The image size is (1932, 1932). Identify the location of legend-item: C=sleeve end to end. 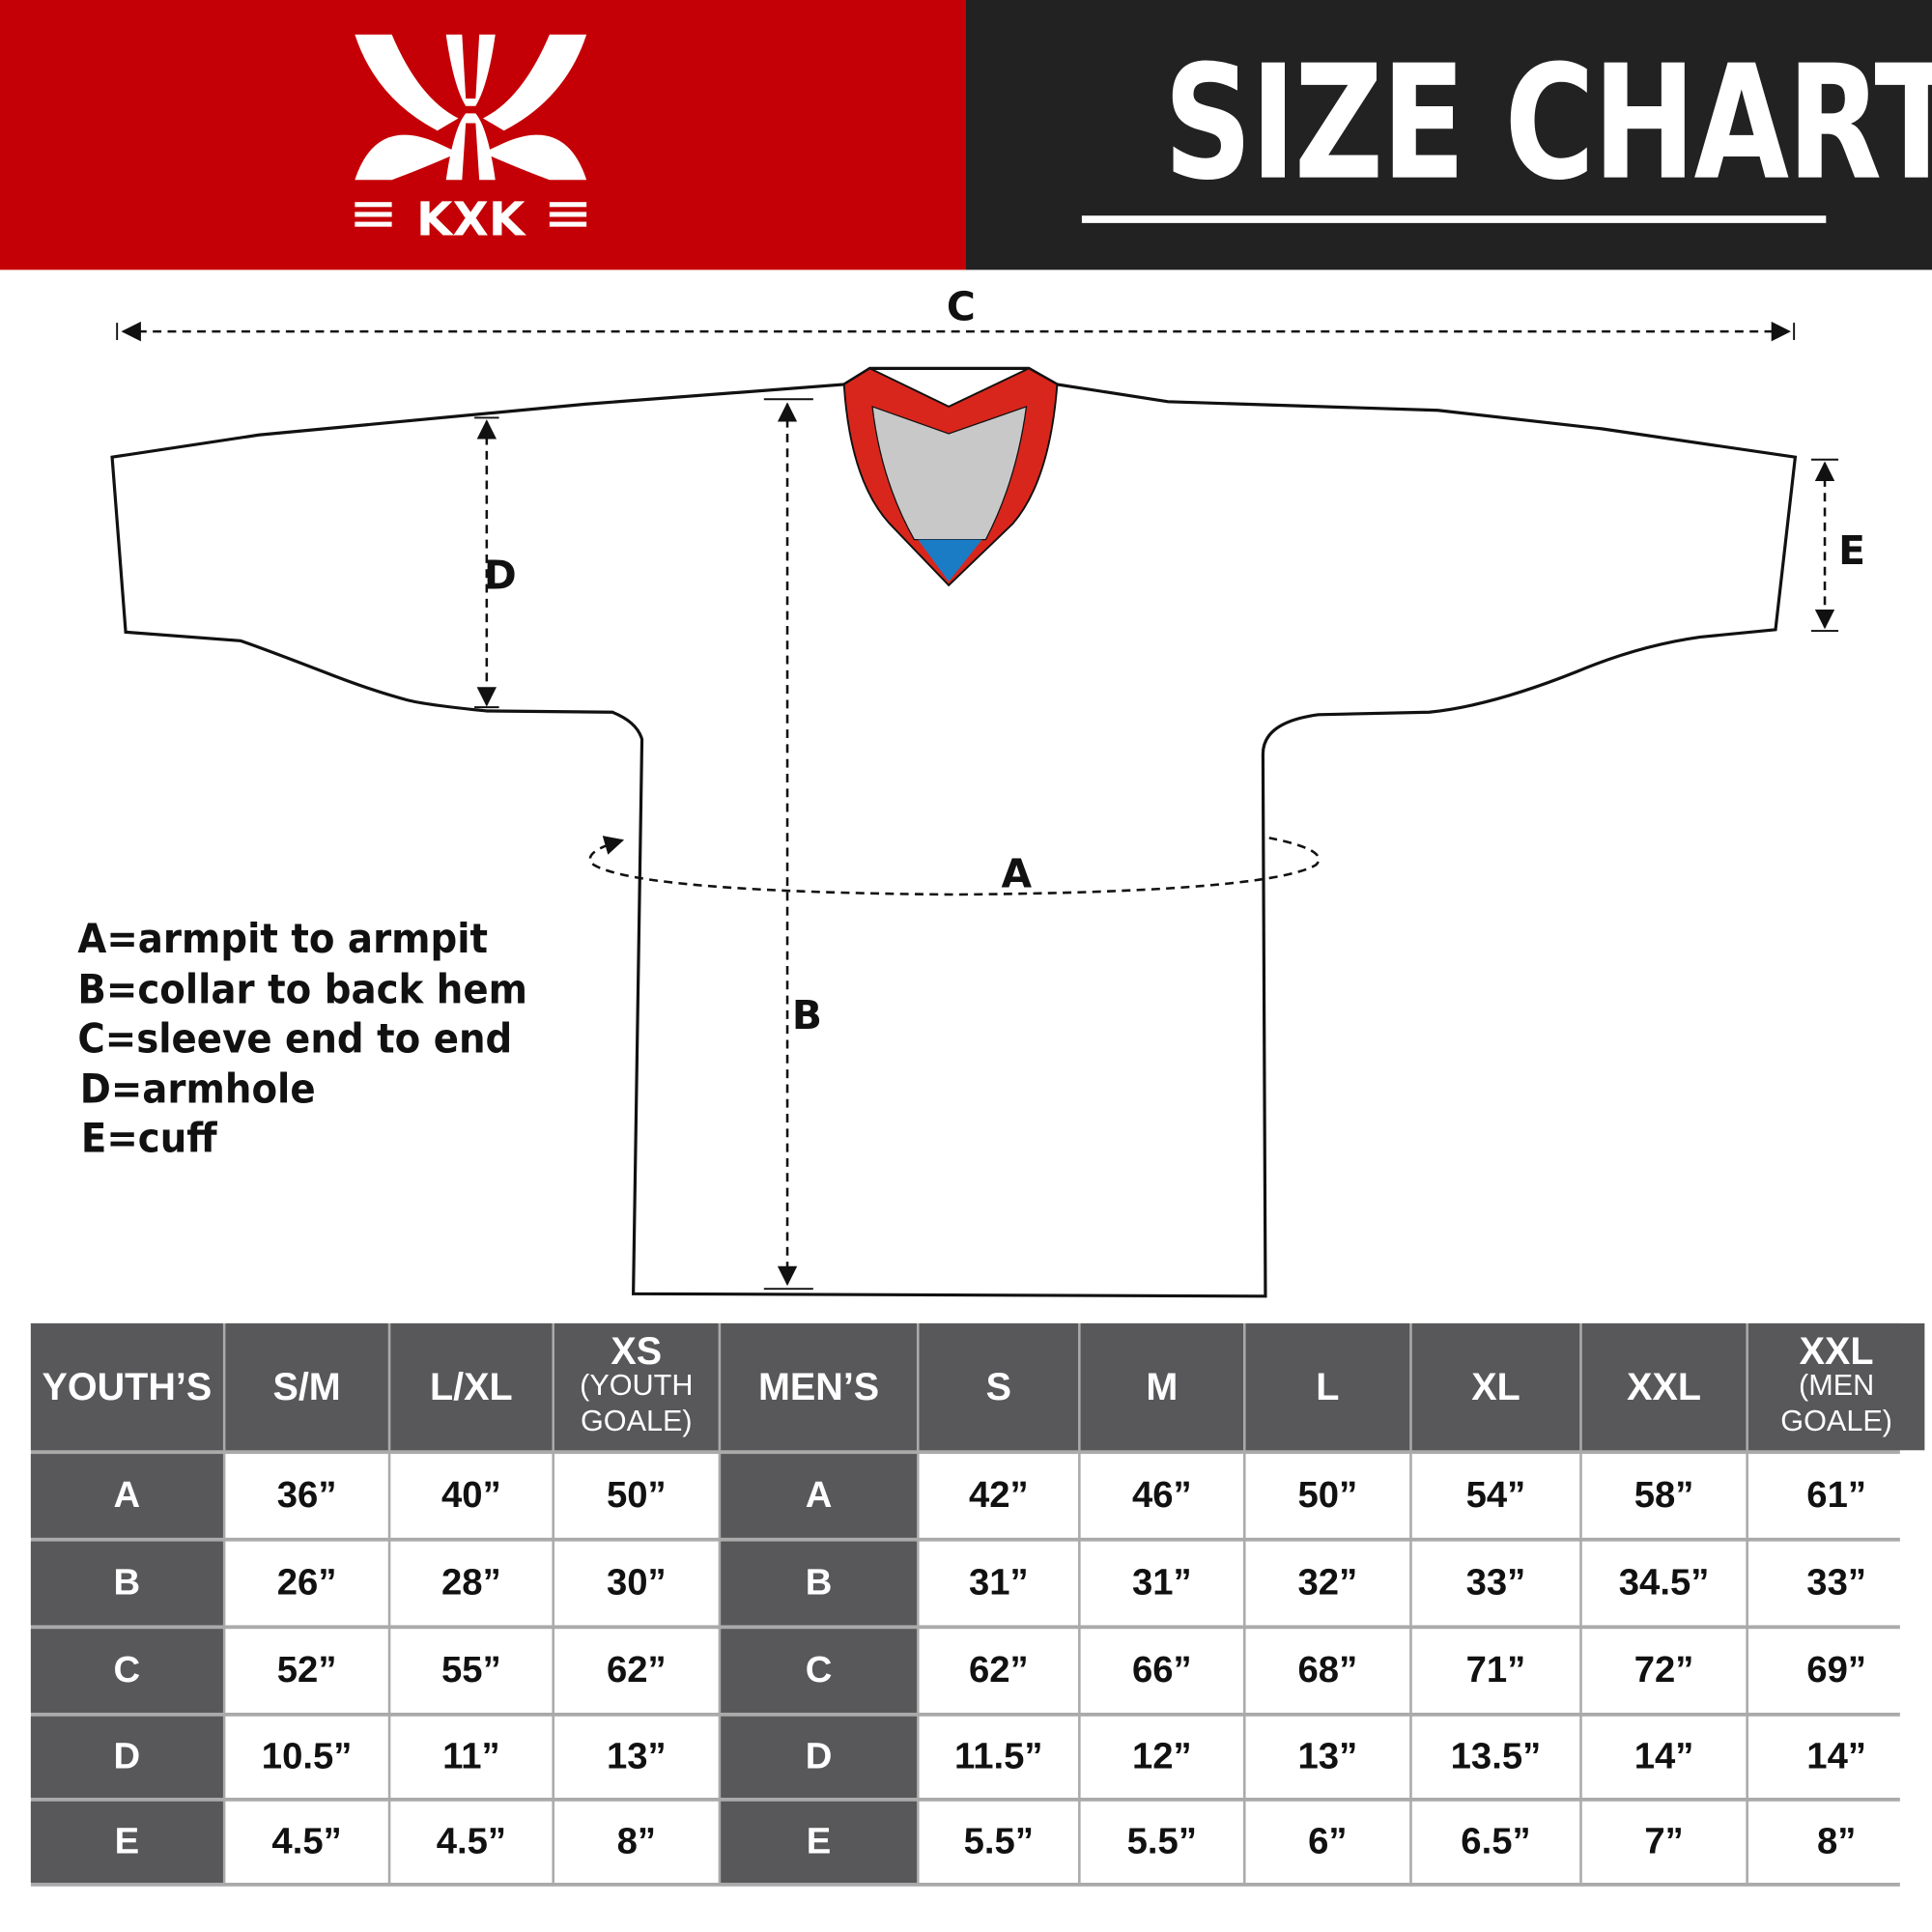
(295, 1038).